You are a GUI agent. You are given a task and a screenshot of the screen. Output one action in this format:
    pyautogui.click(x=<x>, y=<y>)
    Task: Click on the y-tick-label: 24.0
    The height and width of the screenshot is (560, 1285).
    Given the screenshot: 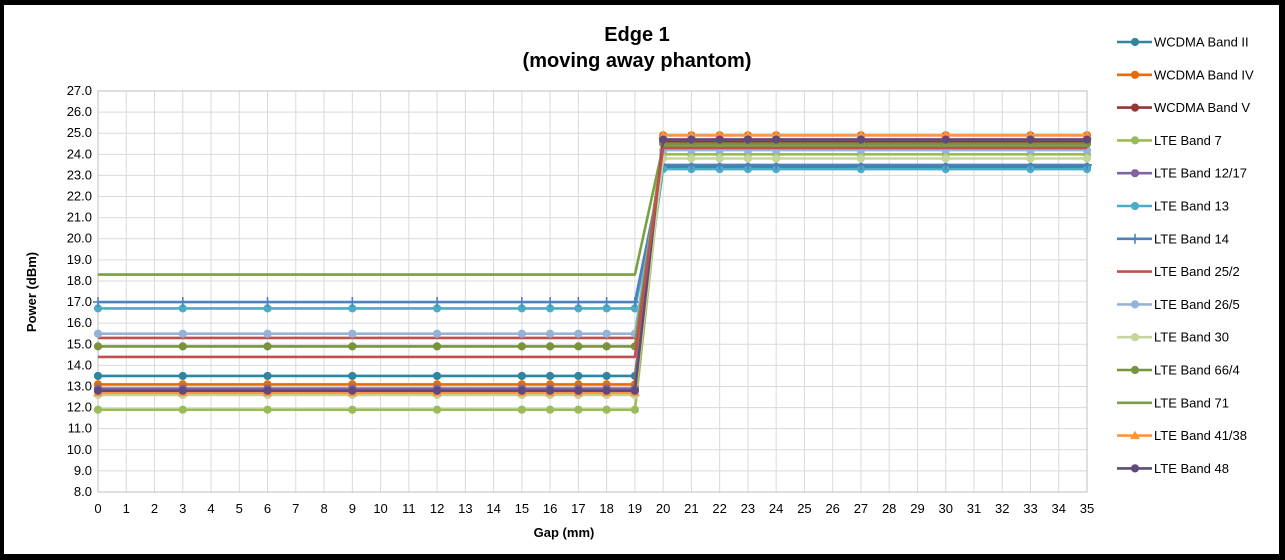 What is the action you would take?
    pyautogui.click(x=79, y=153)
    